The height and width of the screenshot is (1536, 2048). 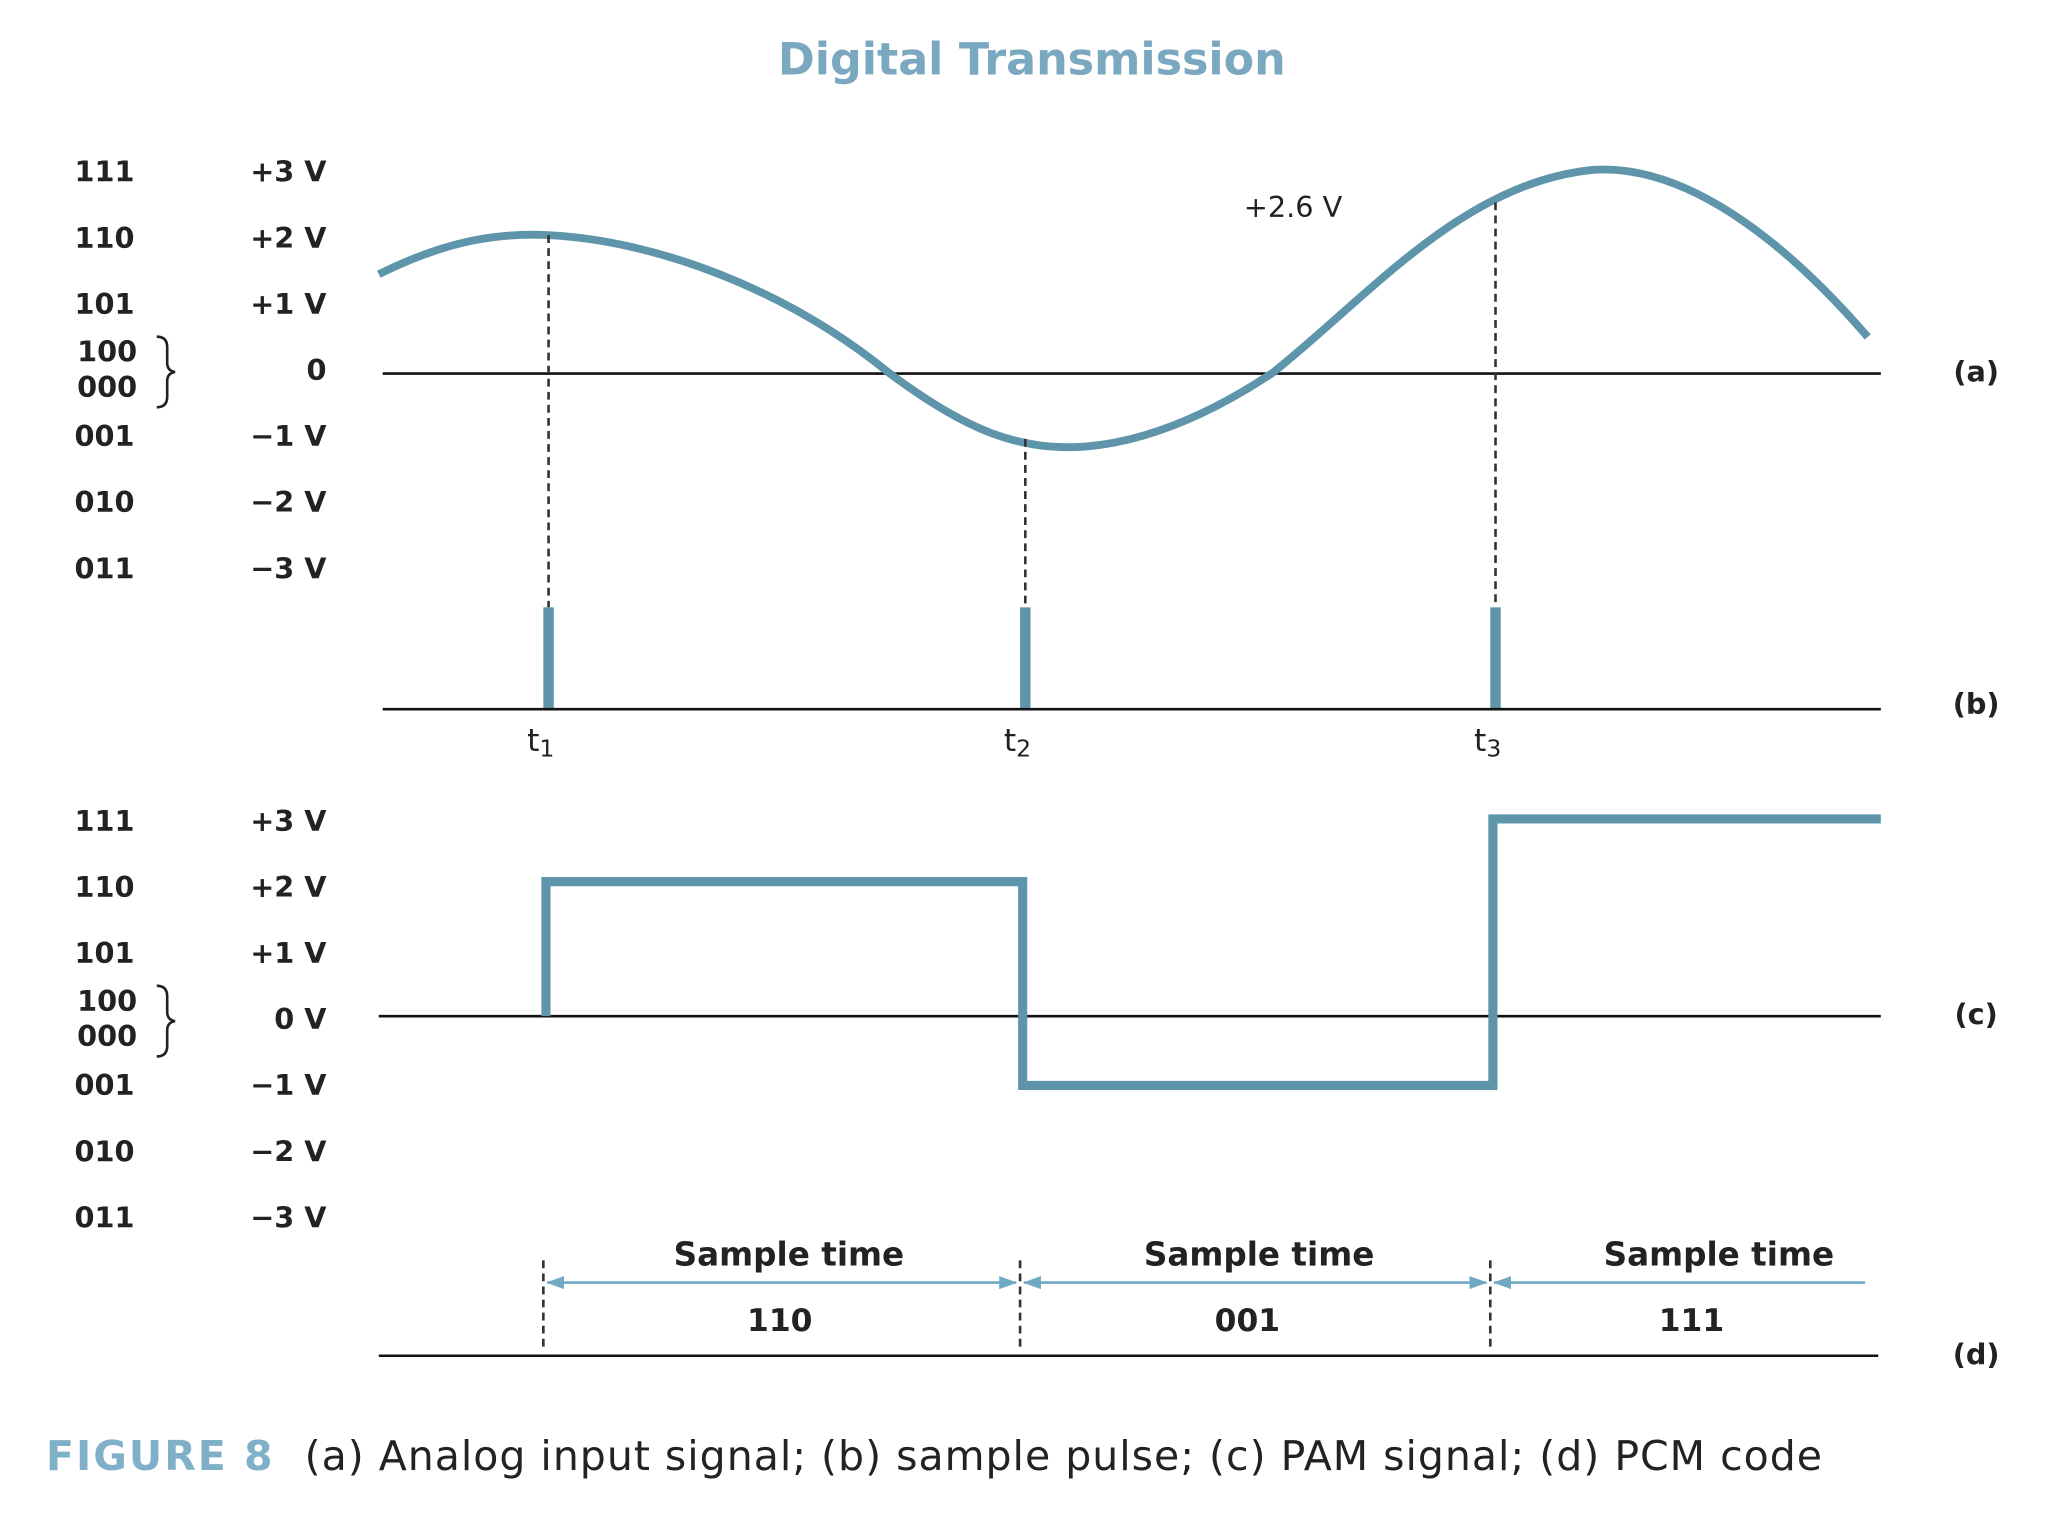 What do you see at coordinates (1022, 658) in the screenshot?
I see `sample-pulses` at bounding box center [1022, 658].